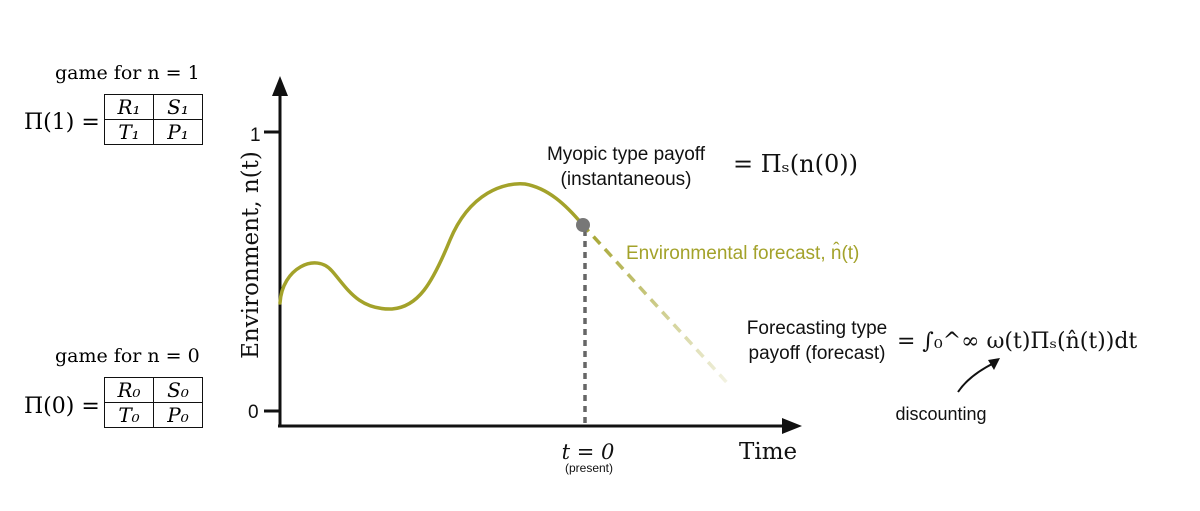 The width and height of the screenshot is (1200, 511). Describe the element at coordinates (251, 255) in the screenshot. I see `y-axis-label: Environment, n(t)` at that location.